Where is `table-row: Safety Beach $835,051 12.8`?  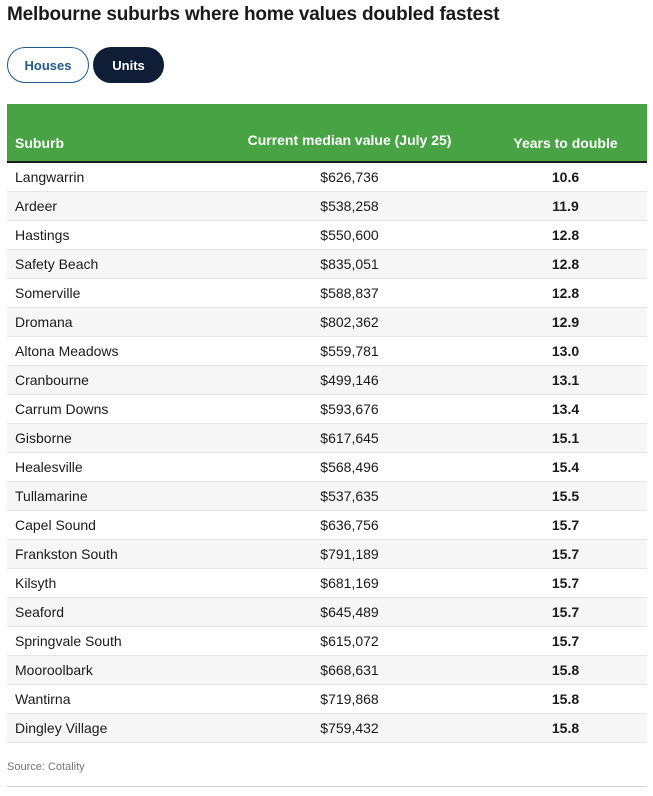 table-row: Safety Beach $835,051 12.8 is located at coordinates (327, 264).